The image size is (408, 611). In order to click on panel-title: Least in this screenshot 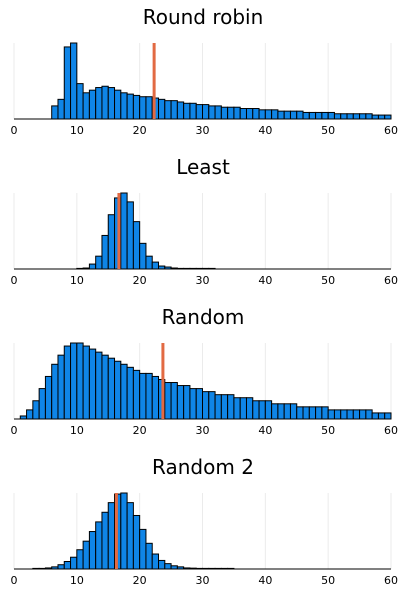, I will do `click(203, 167)`.